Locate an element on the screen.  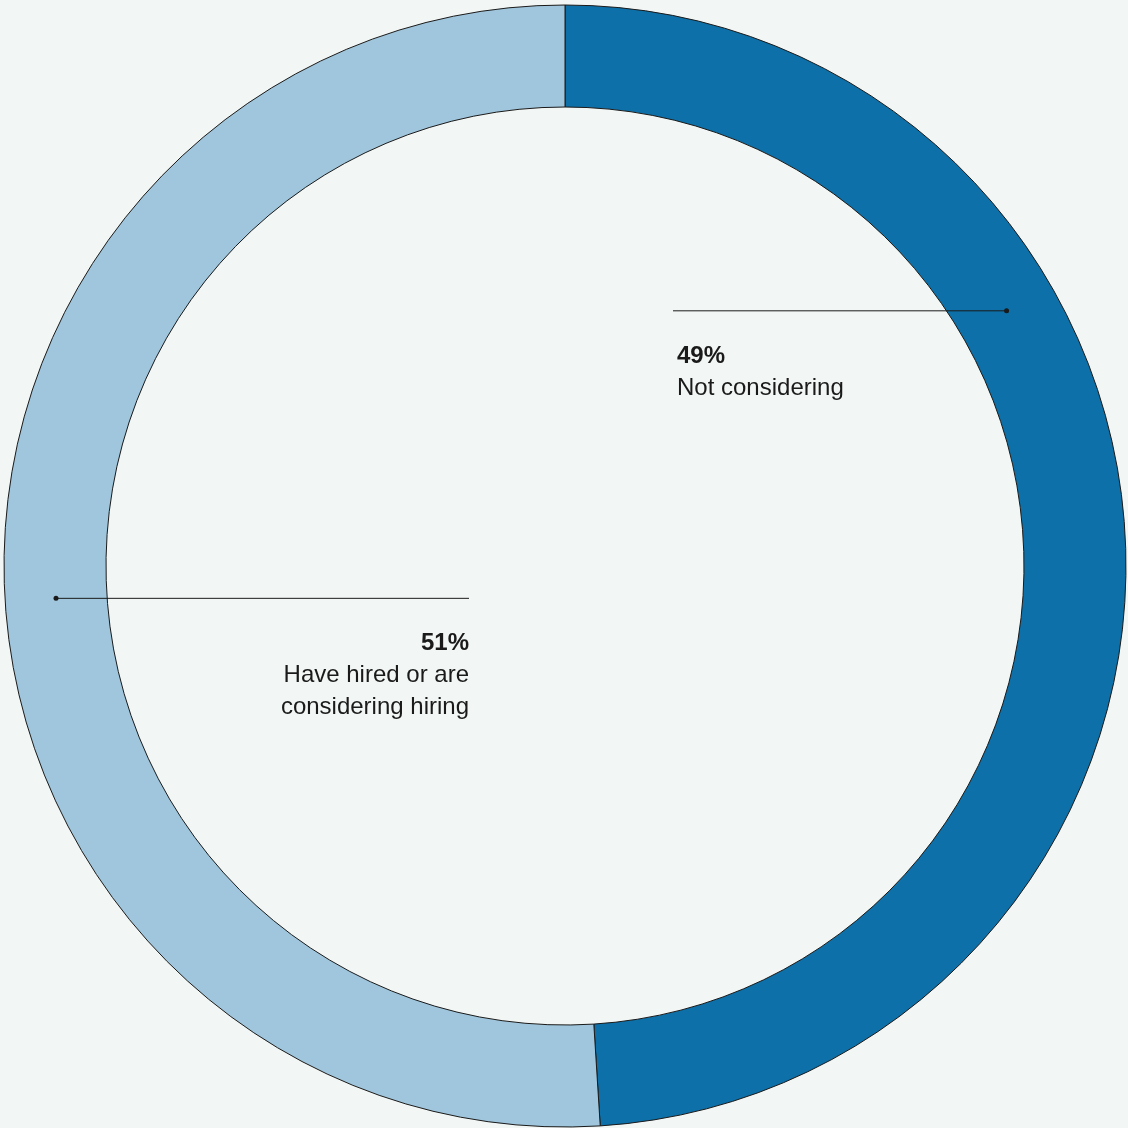
slice-label: Not considering is located at coordinates (760, 386).